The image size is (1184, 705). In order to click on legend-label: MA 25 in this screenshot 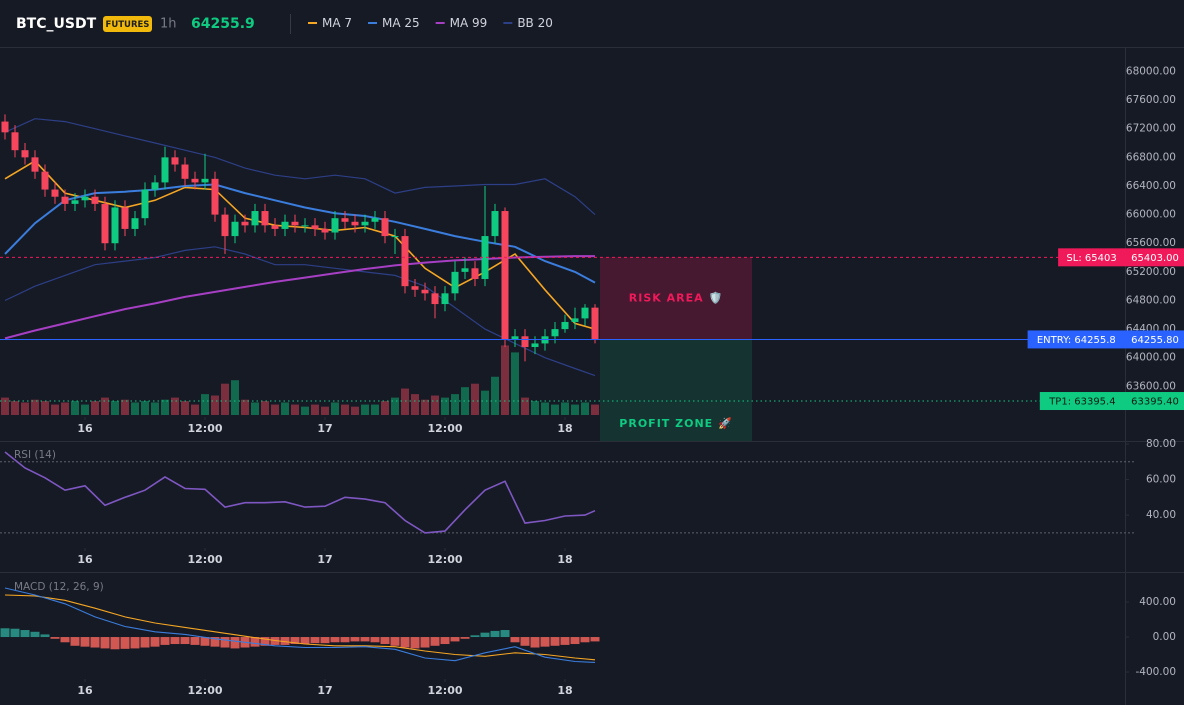, I will do `click(401, 23)`.